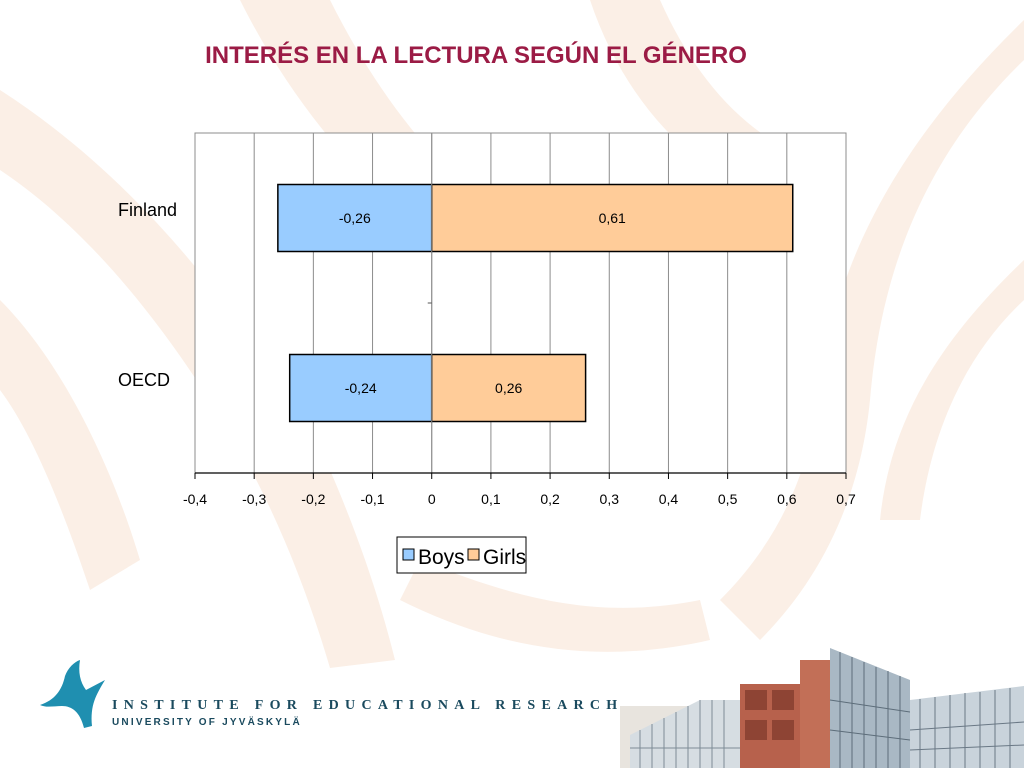 This screenshot has height=768, width=1024. I want to click on university-name: UNIVERSITY OF JYVÄSKYLÄ, so click(207, 722).